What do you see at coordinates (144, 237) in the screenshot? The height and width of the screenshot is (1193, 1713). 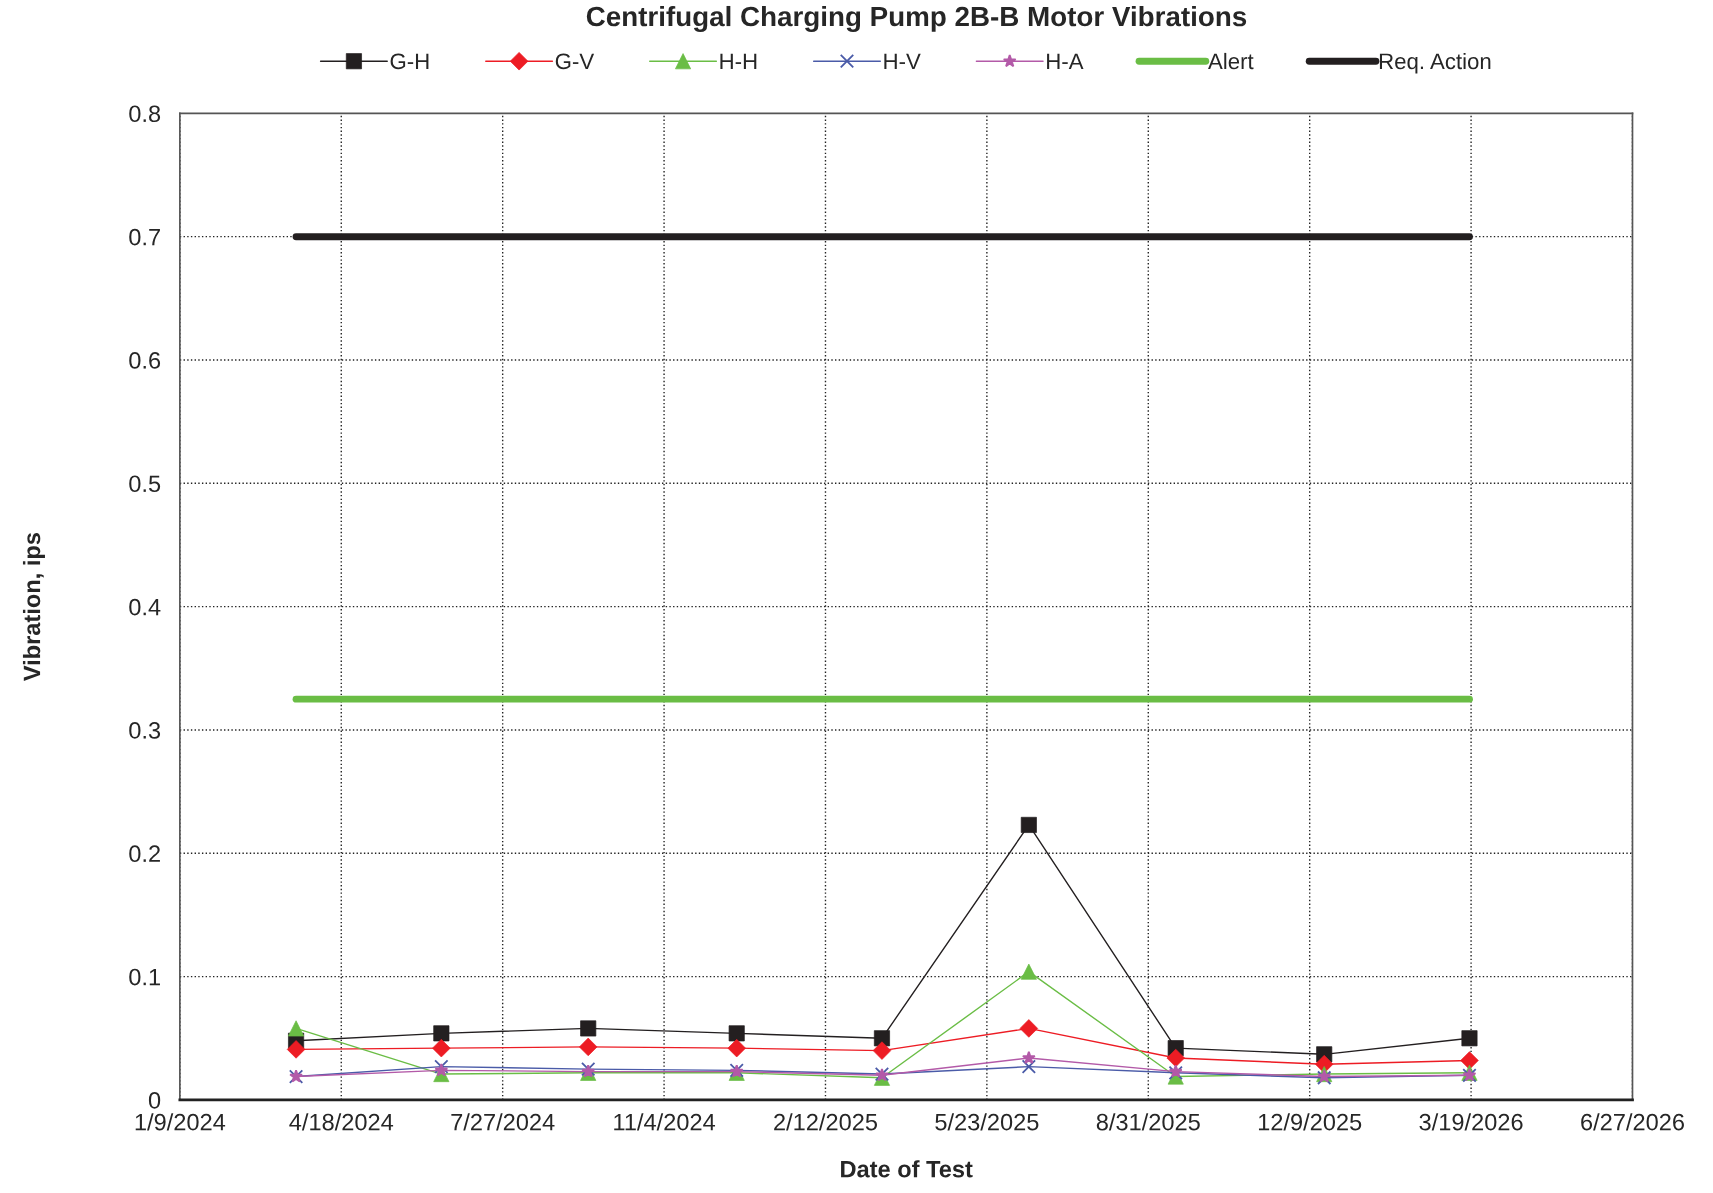 I see `y-tick-label: 0.7` at bounding box center [144, 237].